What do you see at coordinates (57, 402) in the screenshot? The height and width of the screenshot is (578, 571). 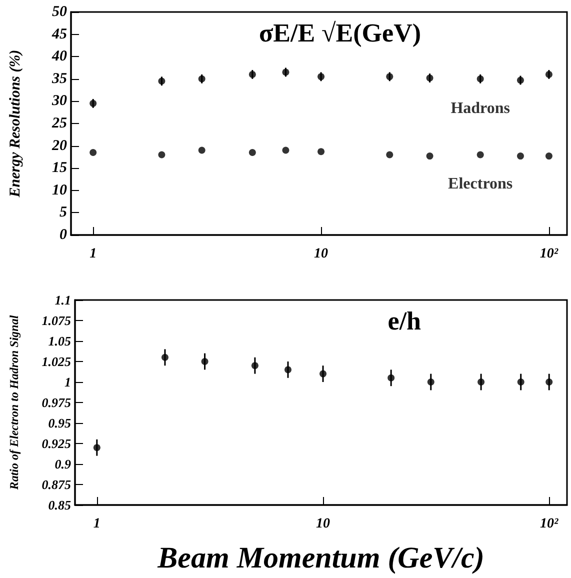 I see `y-tick-label: 0.975` at bounding box center [57, 402].